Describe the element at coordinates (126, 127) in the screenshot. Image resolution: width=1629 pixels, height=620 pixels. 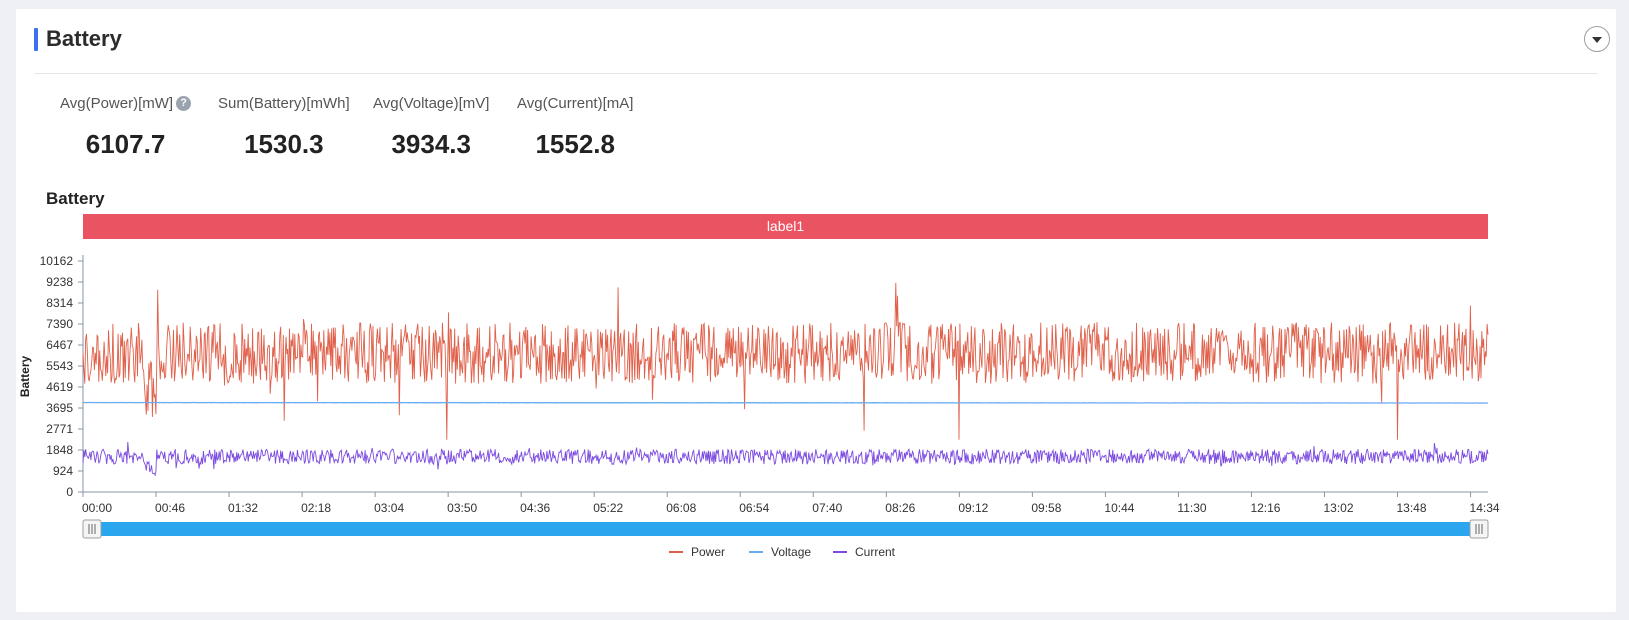
I see `metric-avg-power: Avg(Power)[mW] ? 6107.7` at that location.